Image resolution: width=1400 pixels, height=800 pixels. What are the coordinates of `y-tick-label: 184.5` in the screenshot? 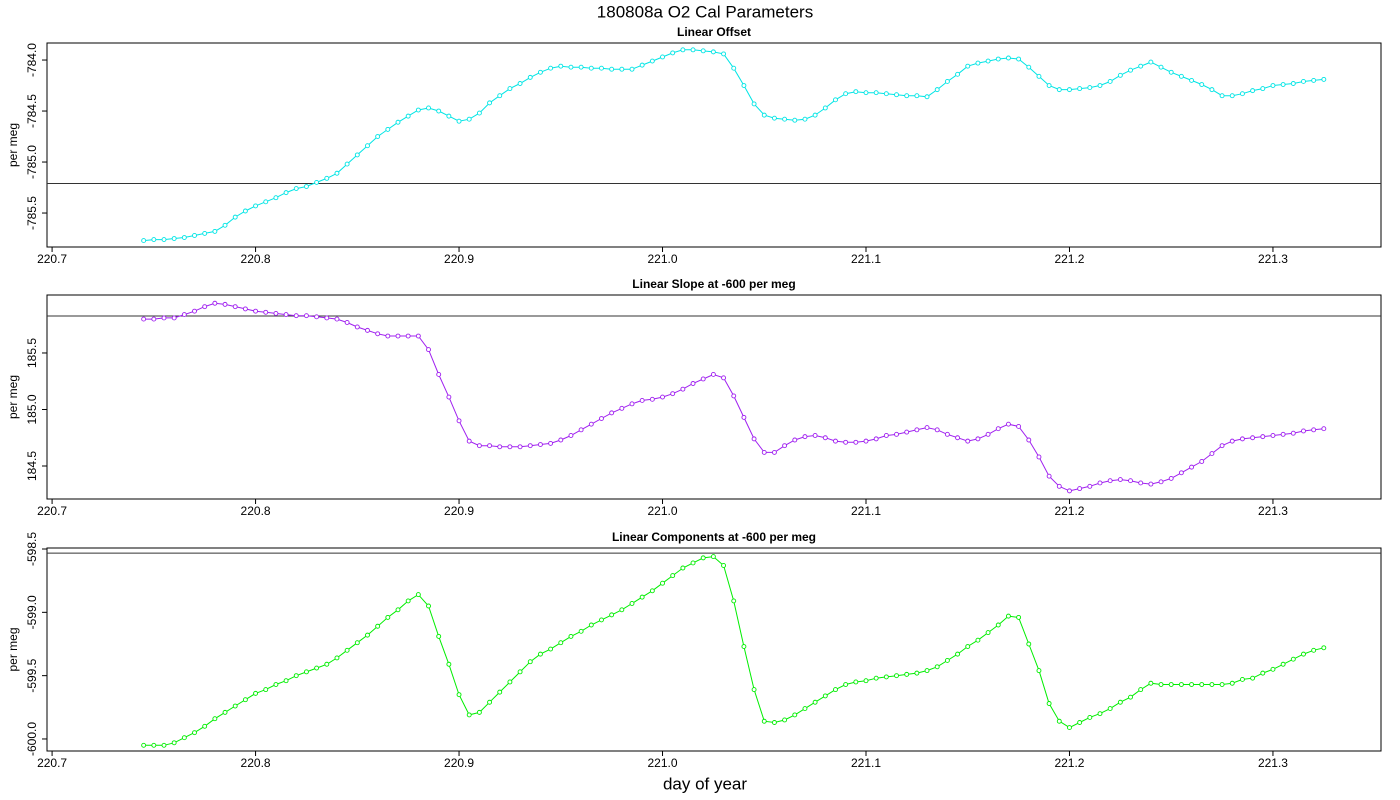 It's located at (32, 466).